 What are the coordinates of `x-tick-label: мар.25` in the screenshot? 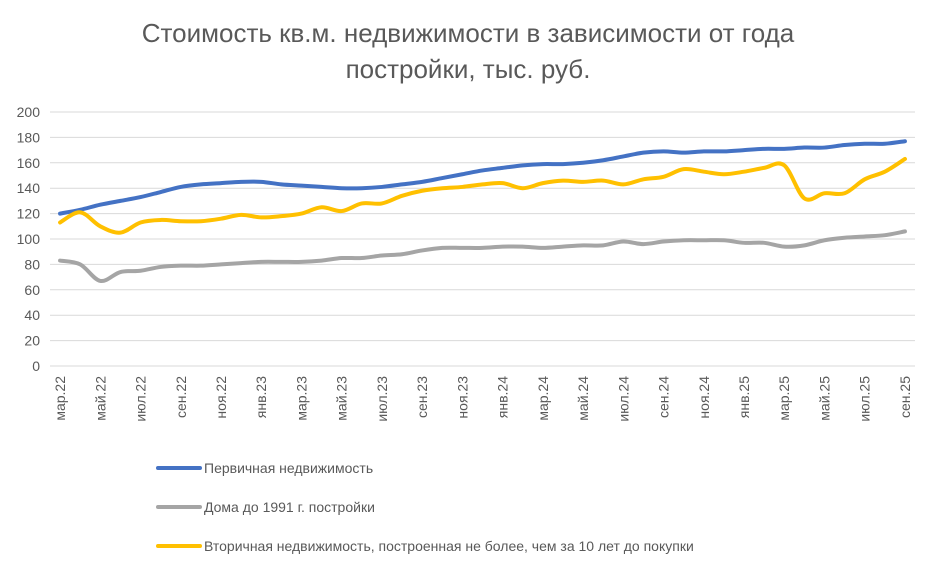 It's located at (784, 398).